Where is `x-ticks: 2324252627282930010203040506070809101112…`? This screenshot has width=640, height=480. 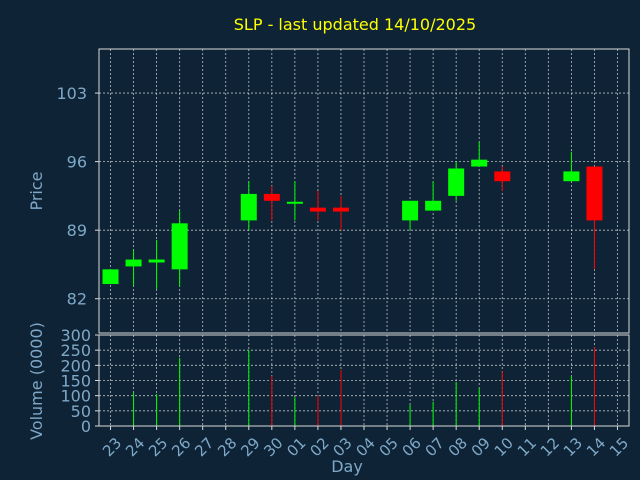
x-ticks: 2324252627282930010203040506070809101112… is located at coordinates (365, 443).